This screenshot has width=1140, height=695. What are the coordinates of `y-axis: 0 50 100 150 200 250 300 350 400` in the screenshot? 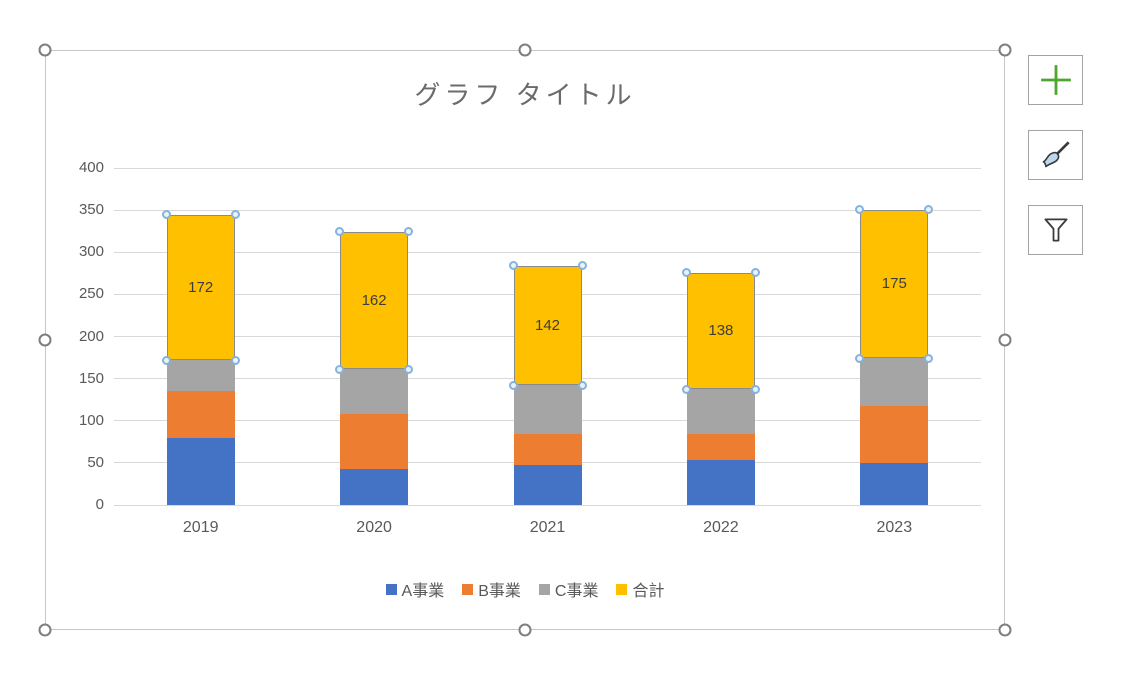 It's located at (75, 336).